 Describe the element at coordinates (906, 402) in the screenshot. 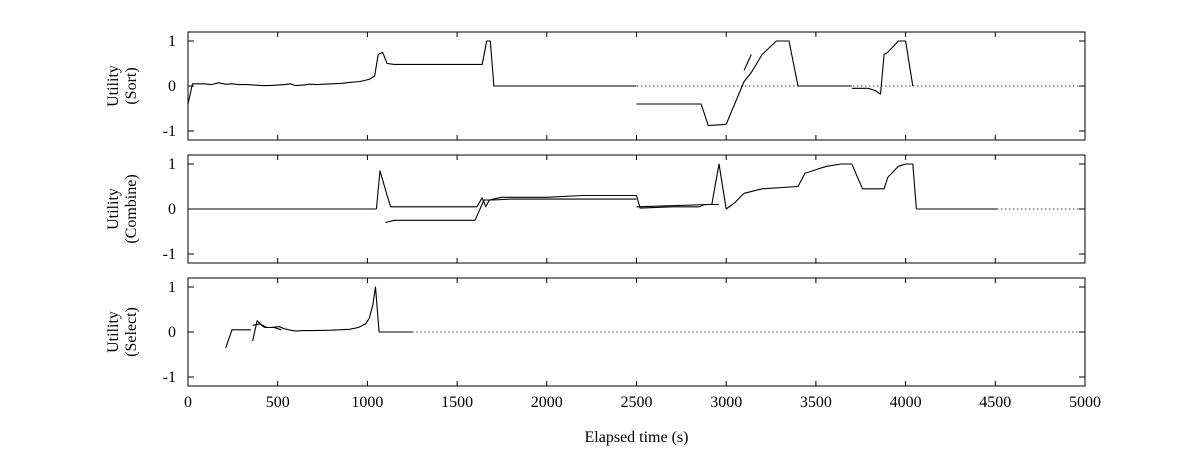

I see `x-tick-label: 4000` at that location.